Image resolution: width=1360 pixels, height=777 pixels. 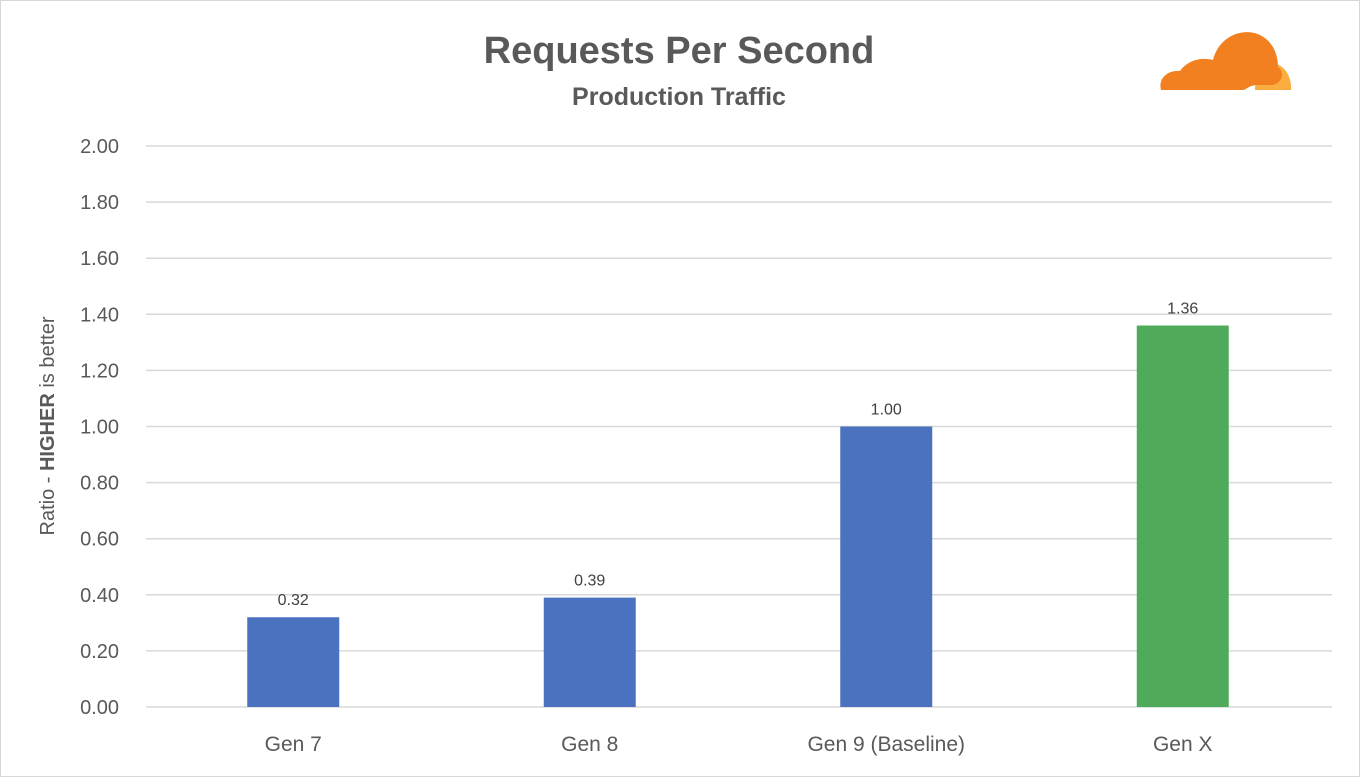 What do you see at coordinates (739, 744) in the screenshot?
I see `x-axis-ticks: Gen 7 Gen 8 Gen 9 (Baseline) Gen X` at bounding box center [739, 744].